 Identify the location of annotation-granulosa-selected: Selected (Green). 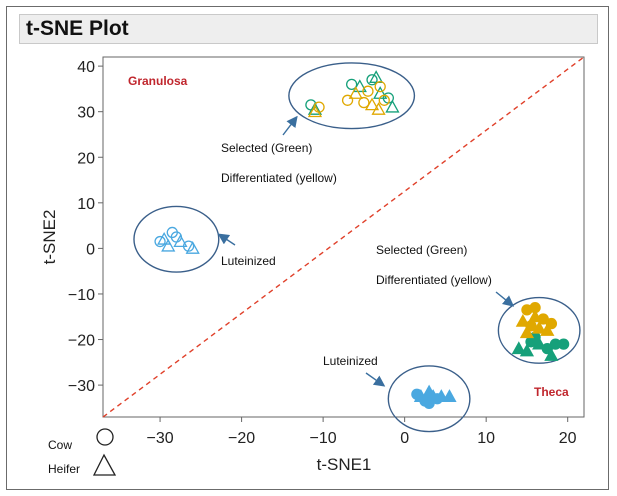
(266, 148).